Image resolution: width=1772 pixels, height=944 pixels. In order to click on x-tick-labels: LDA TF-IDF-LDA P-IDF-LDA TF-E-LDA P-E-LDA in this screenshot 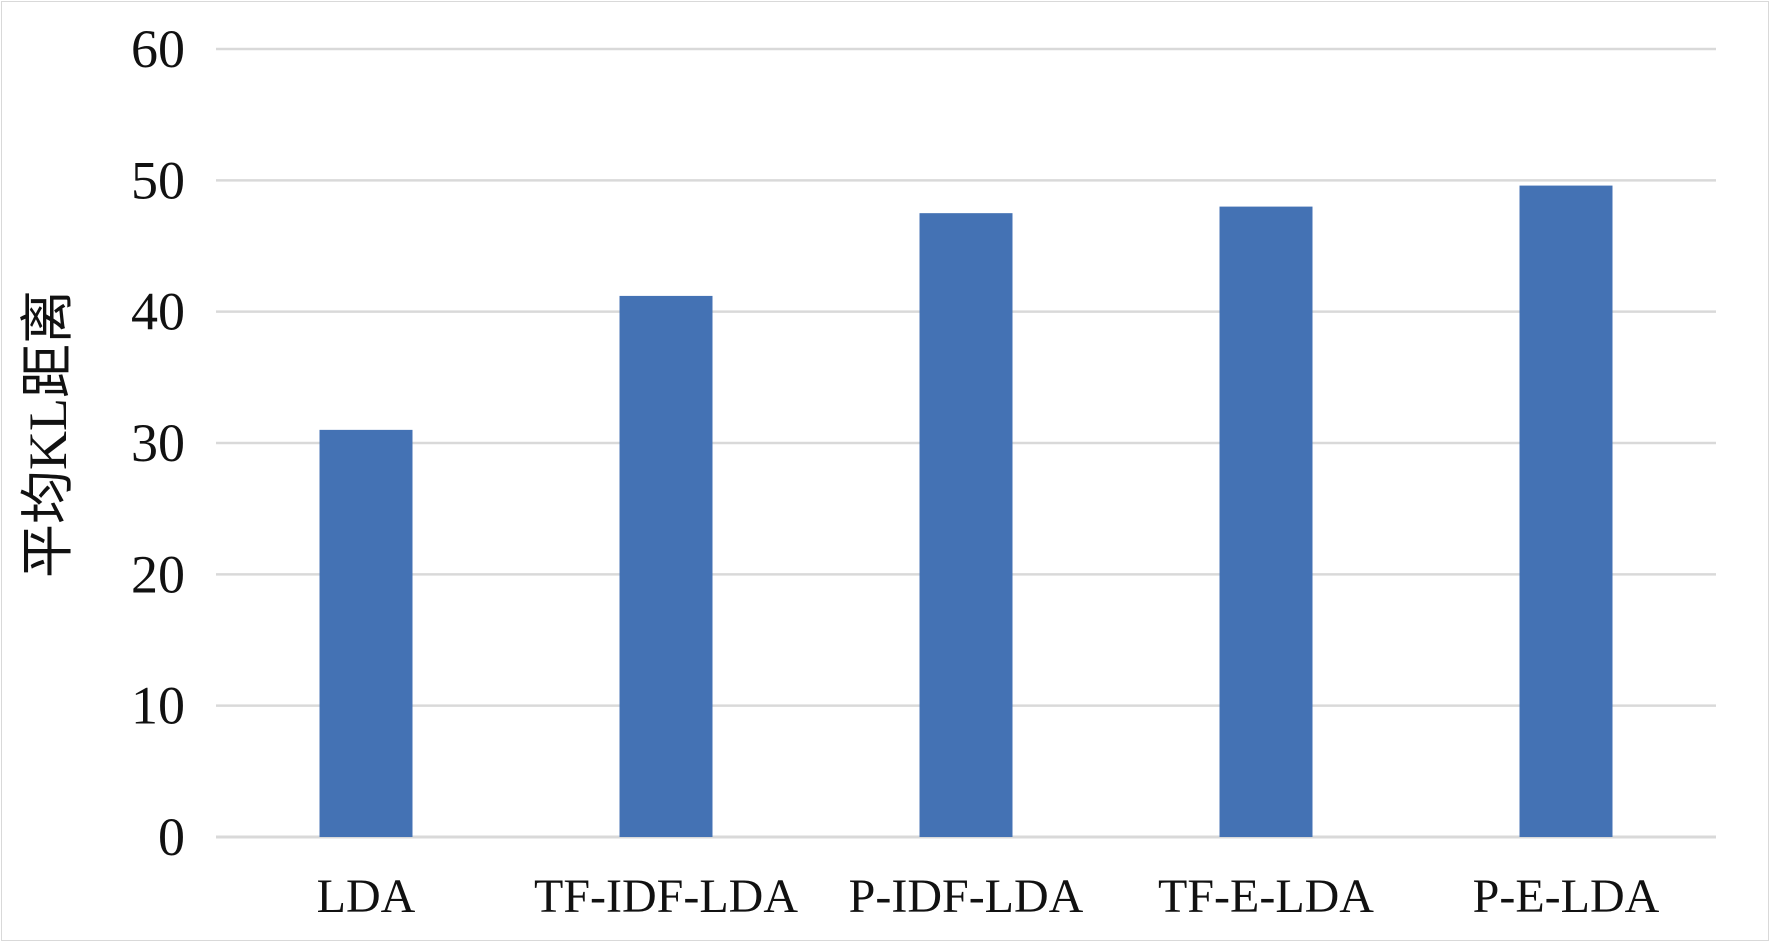, I will do `click(988, 896)`.